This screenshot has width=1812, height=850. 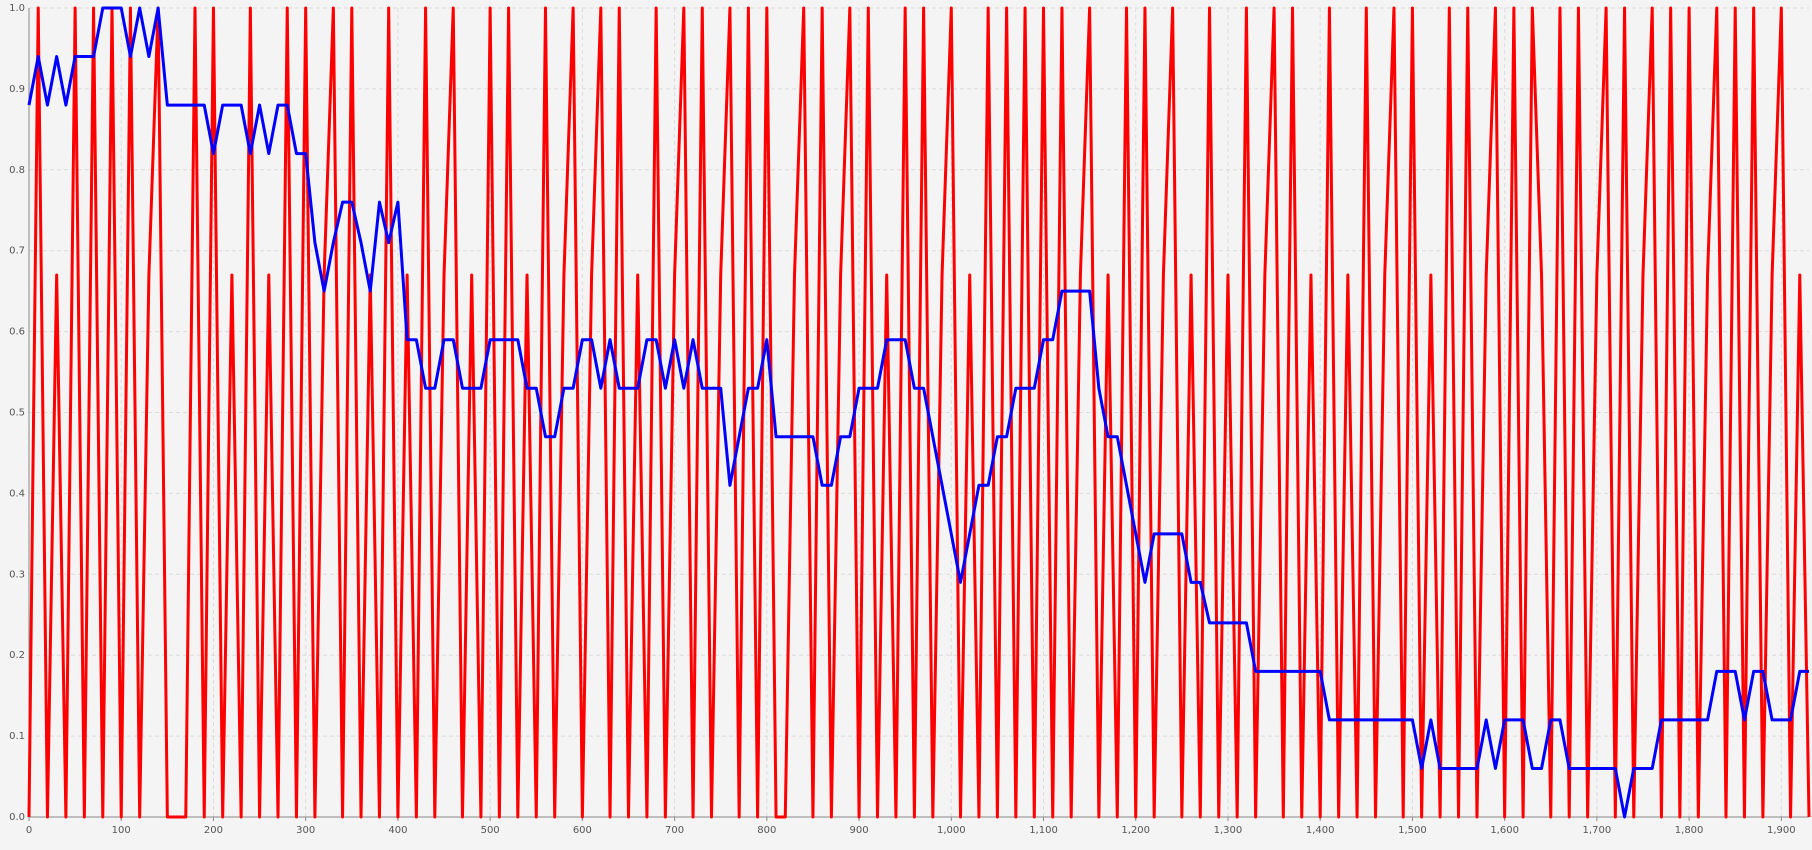 I want to click on y-tick-label: 0.8, so click(x=17, y=170).